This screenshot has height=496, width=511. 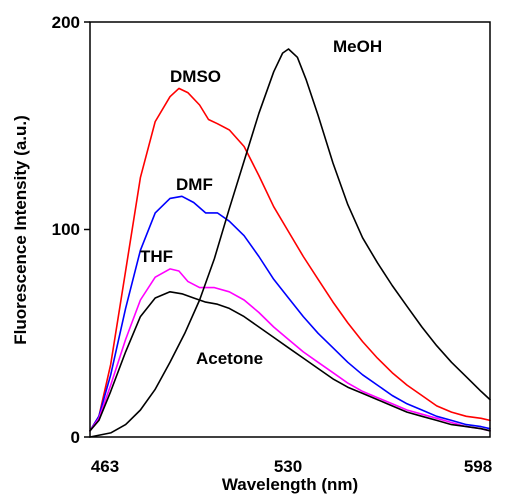 I want to click on y-axis-title: Fluorescence Intensity (a.u.), so click(x=20, y=230).